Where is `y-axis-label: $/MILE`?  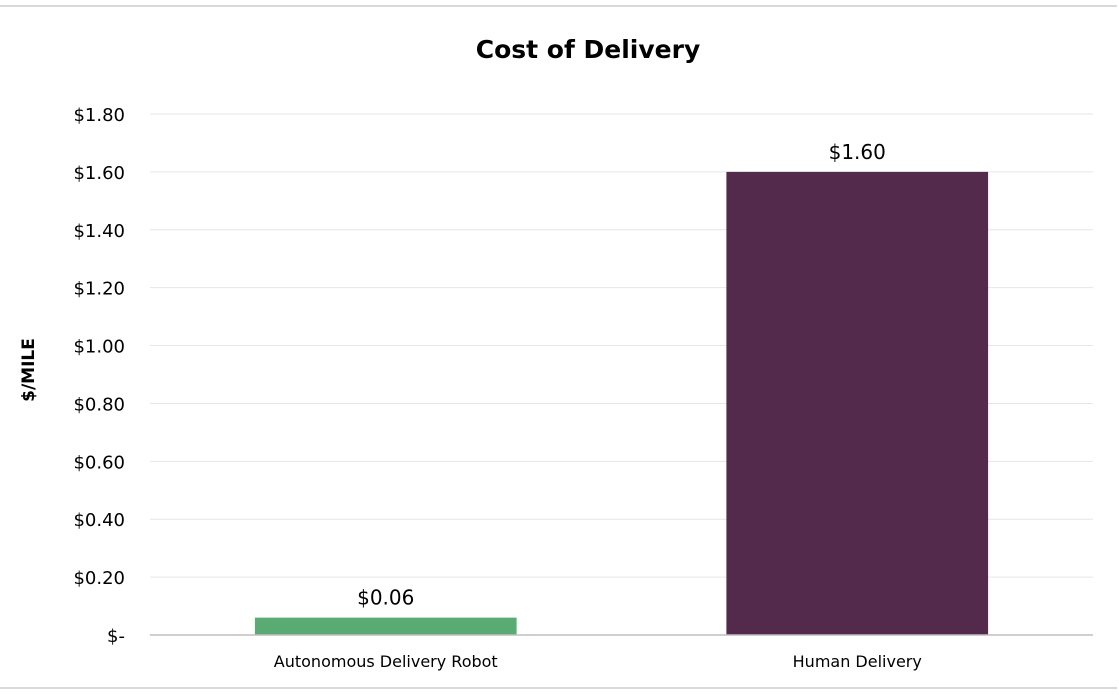 y-axis-label: $/MILE is located at coordinates (29, 370).